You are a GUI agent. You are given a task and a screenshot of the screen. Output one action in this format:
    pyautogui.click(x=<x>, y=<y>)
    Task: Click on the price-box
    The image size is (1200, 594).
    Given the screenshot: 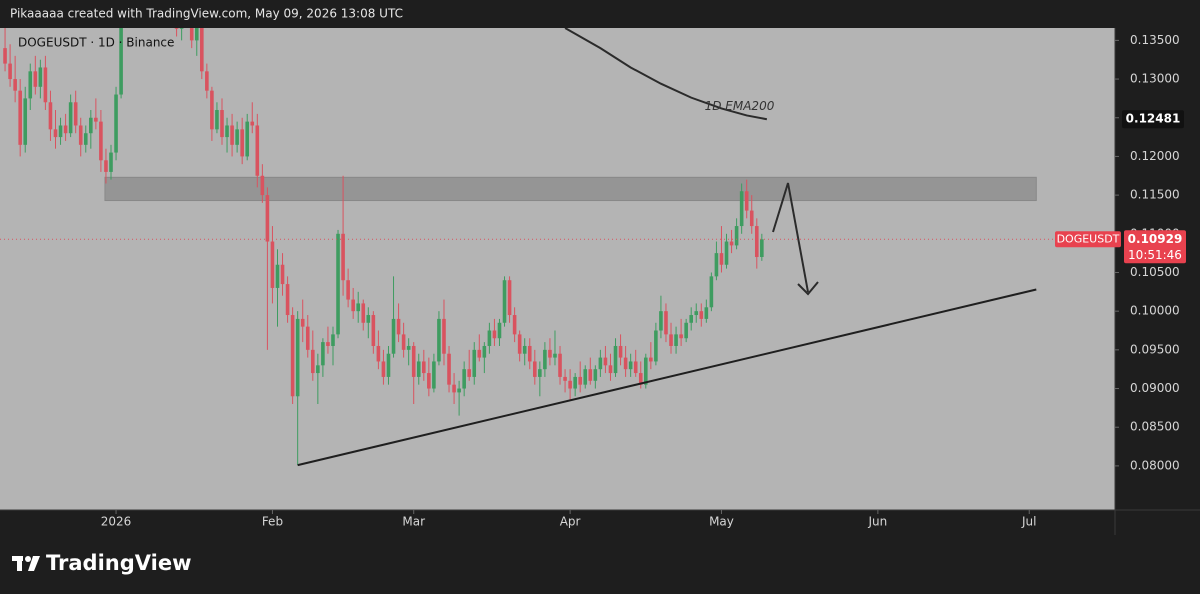 What is the action you would take?
    pyautogui.click(x=1155, y=247)
    